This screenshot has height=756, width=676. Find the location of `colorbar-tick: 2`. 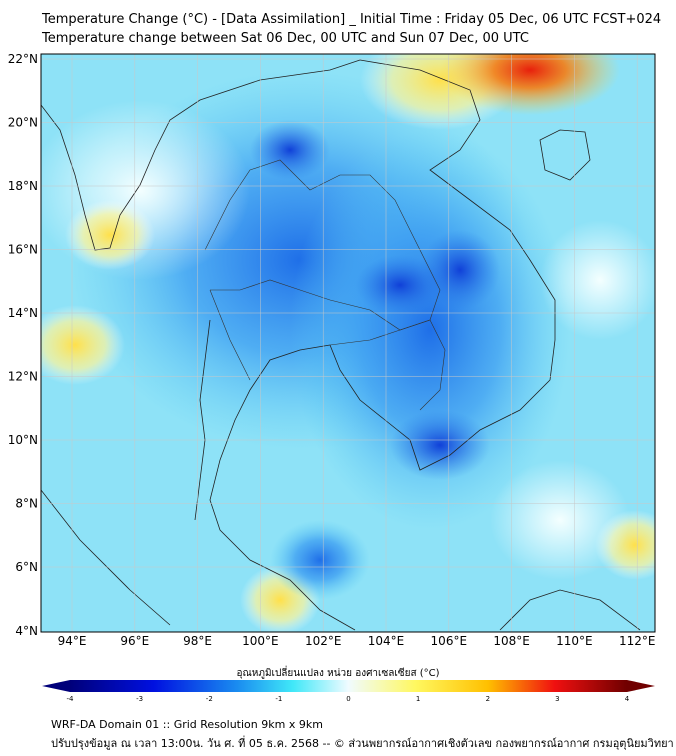

colorbar-tick: 2 is located at coordinates (488, 699).